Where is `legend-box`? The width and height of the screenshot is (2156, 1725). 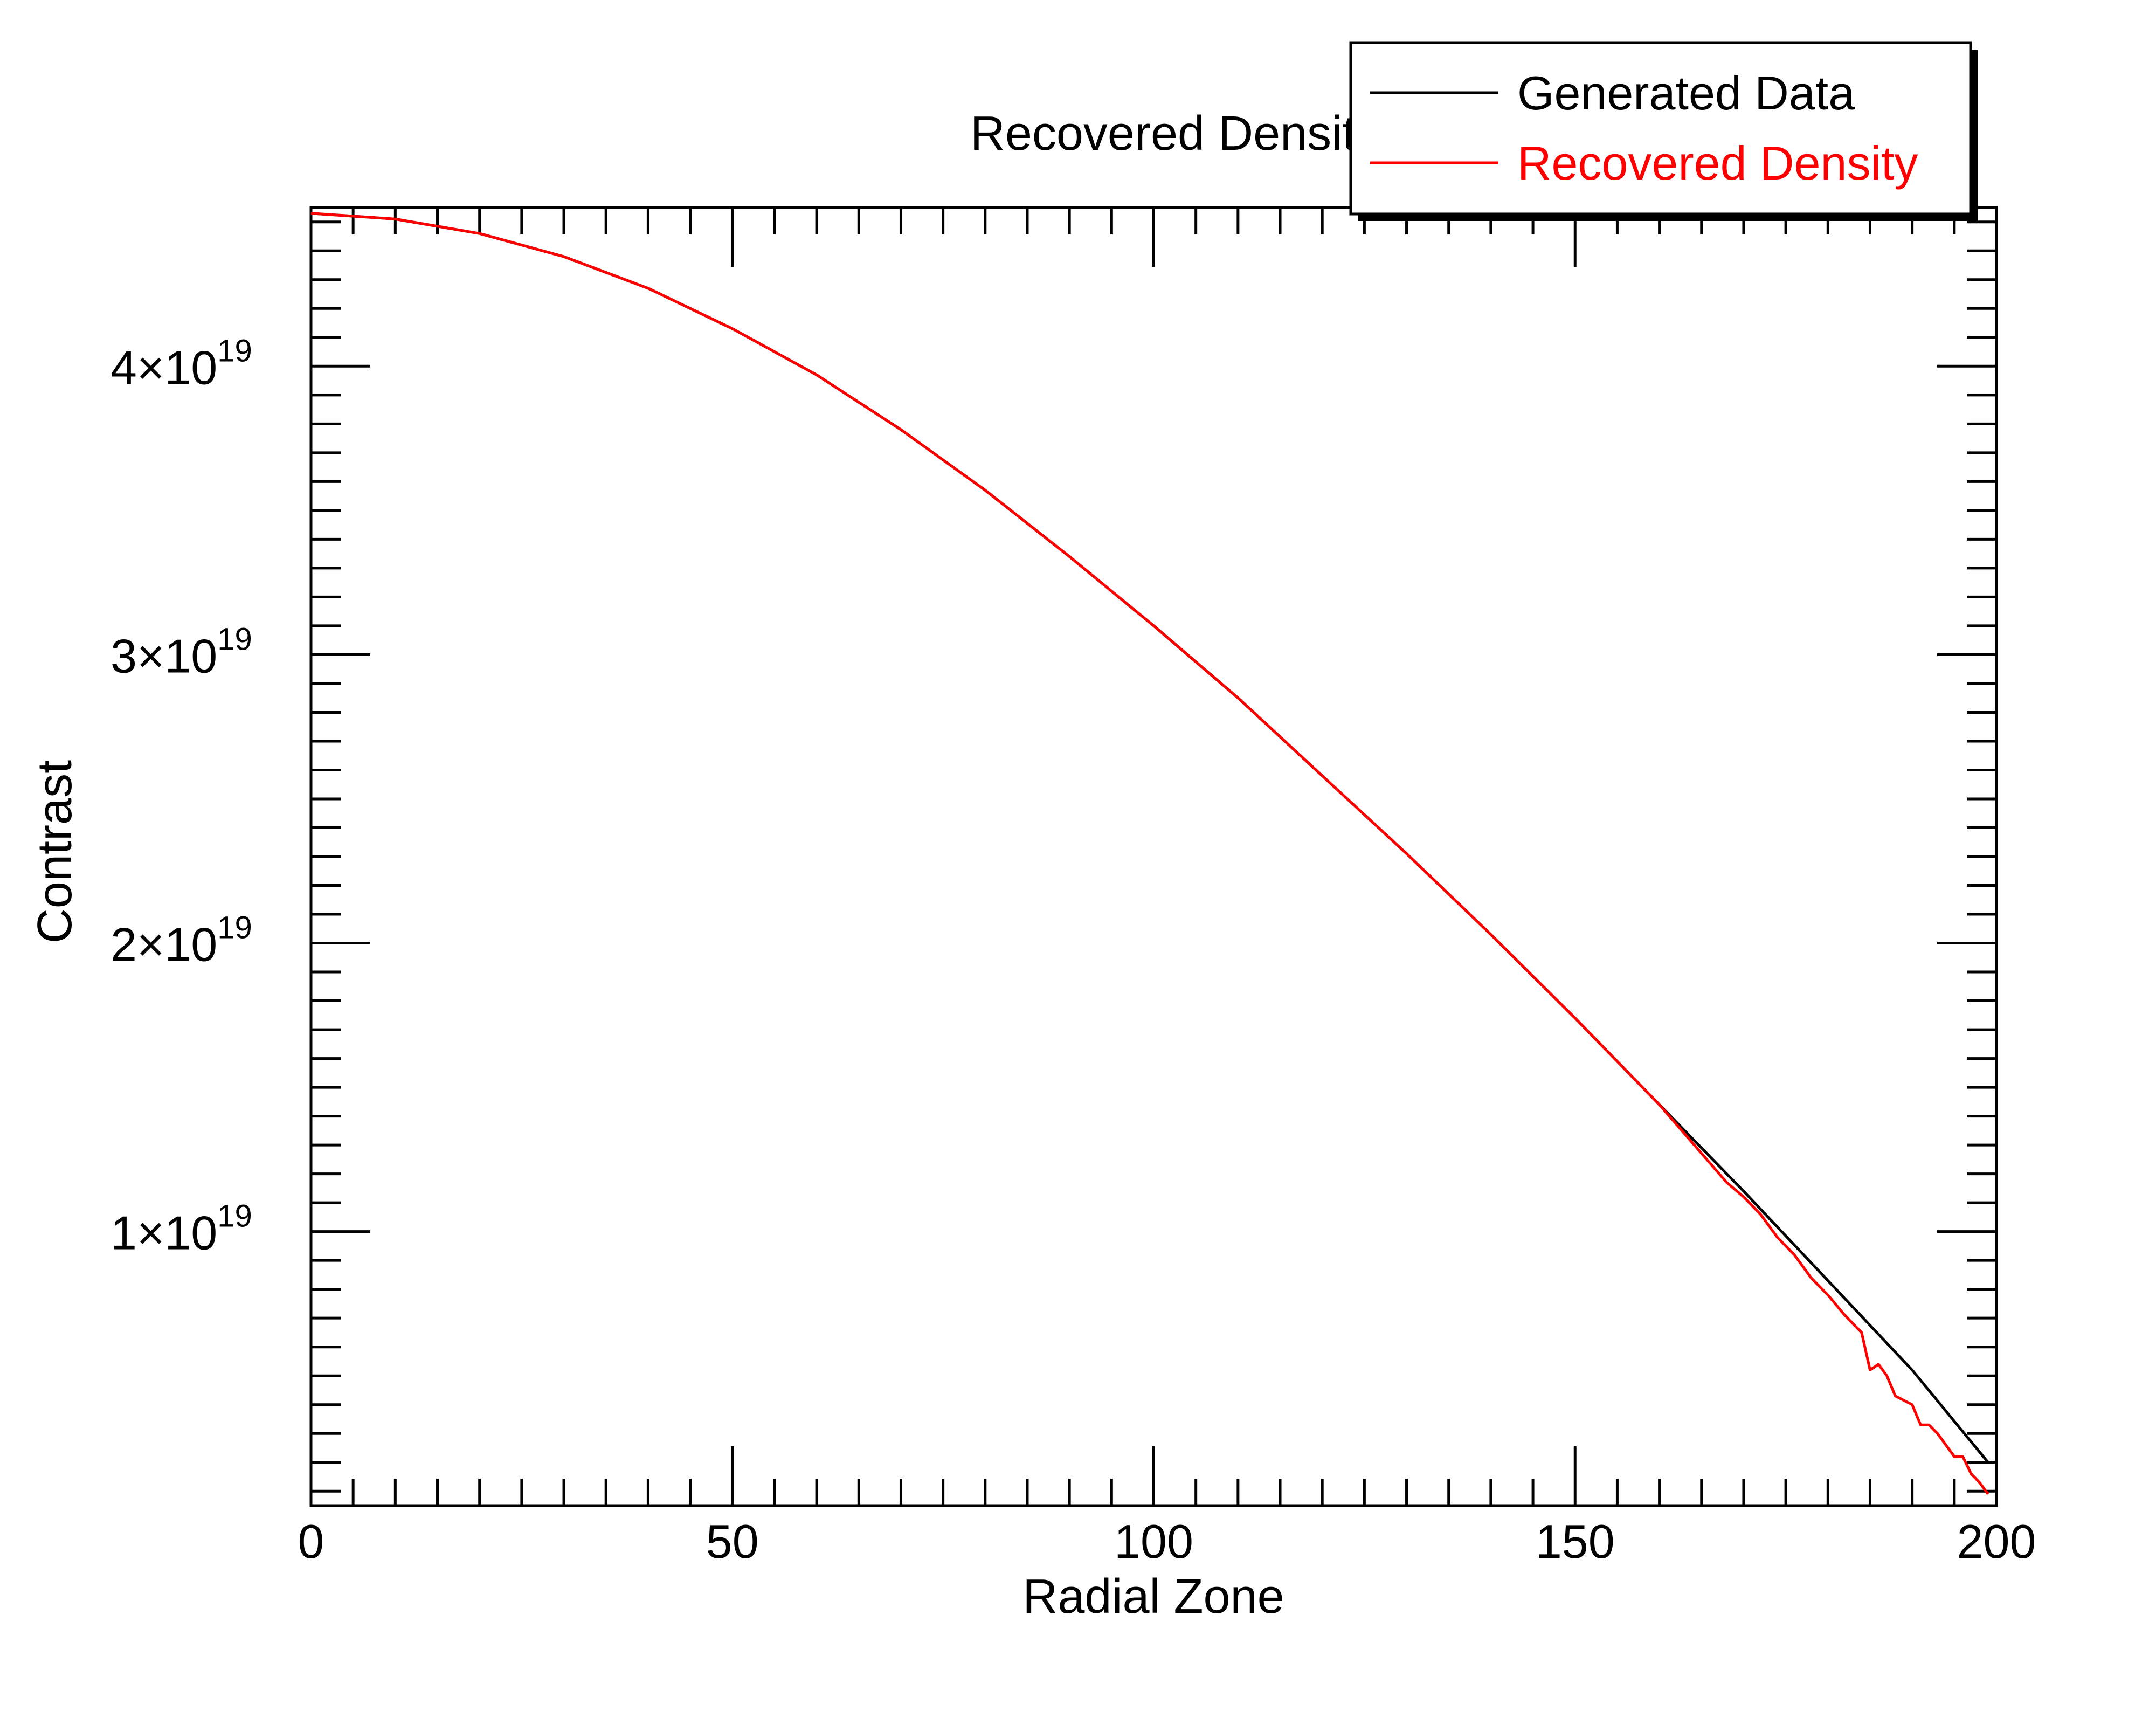 legend-box is located at coordinates (1660, 128).